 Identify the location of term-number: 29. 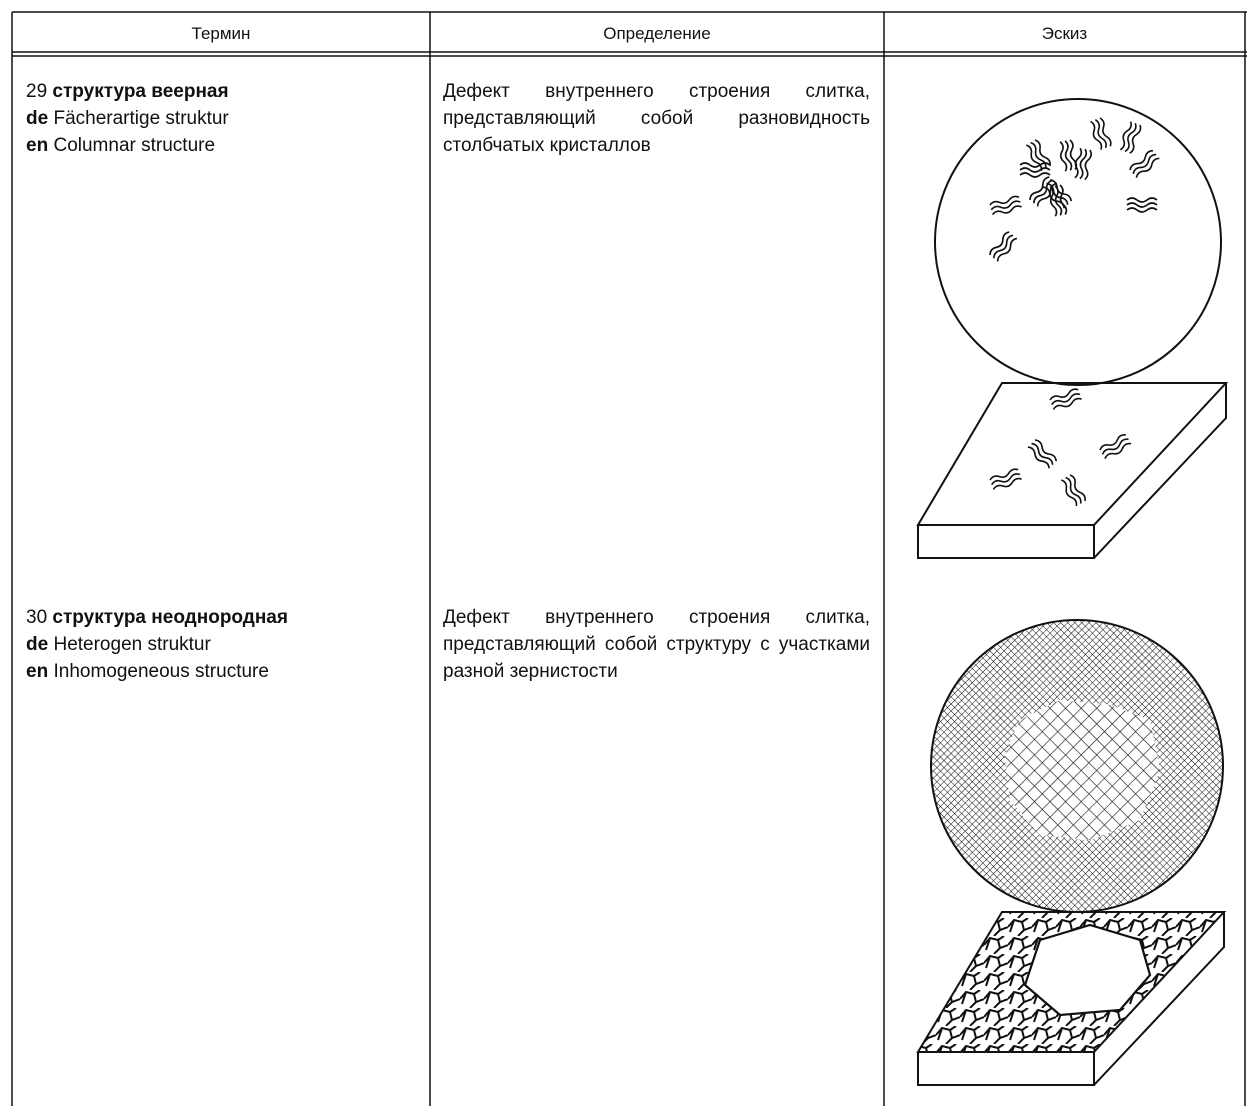
(37, 91).